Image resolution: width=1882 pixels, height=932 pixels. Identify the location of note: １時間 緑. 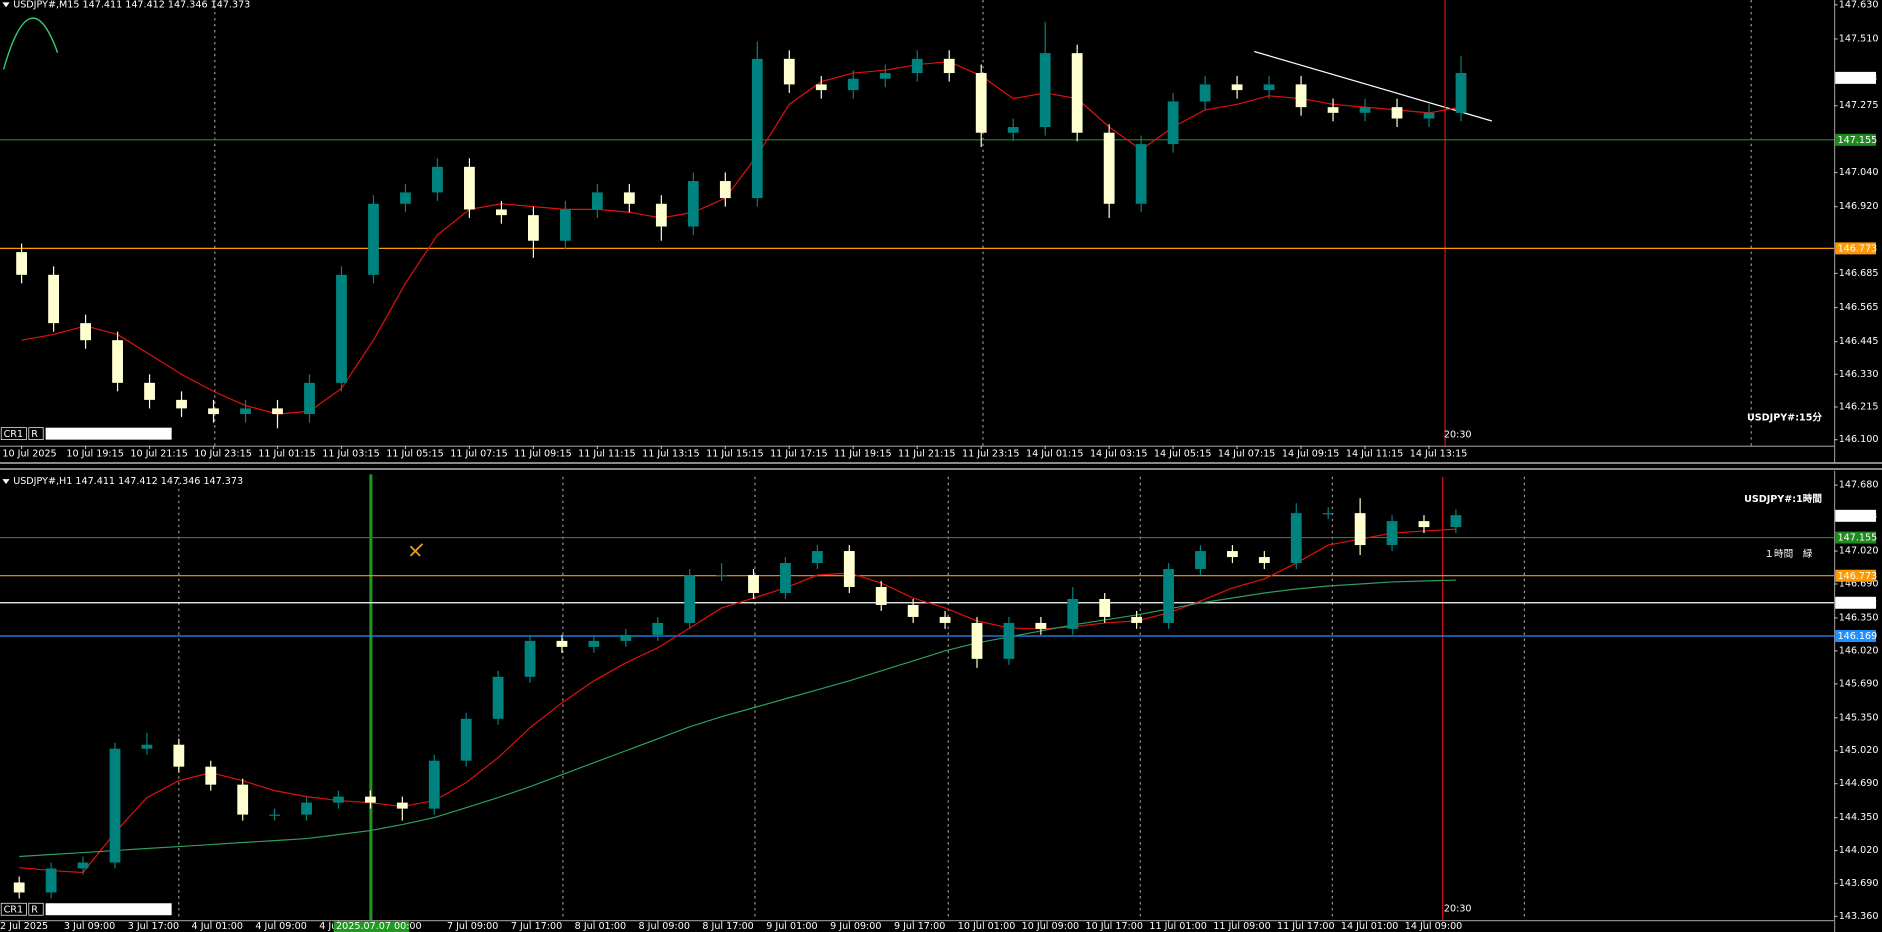
(1788, 554).